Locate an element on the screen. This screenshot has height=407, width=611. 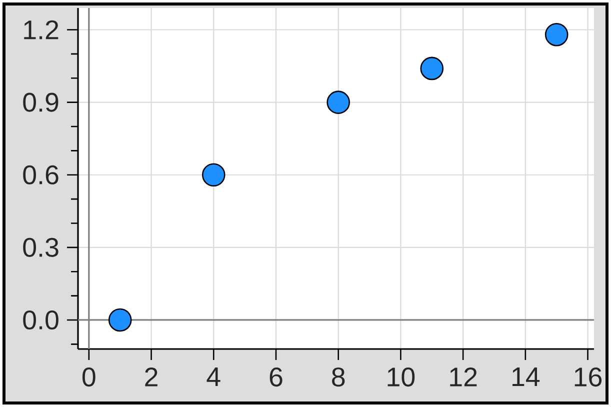
y-tick-label: 0.6 is located at coordinates (40, 174).